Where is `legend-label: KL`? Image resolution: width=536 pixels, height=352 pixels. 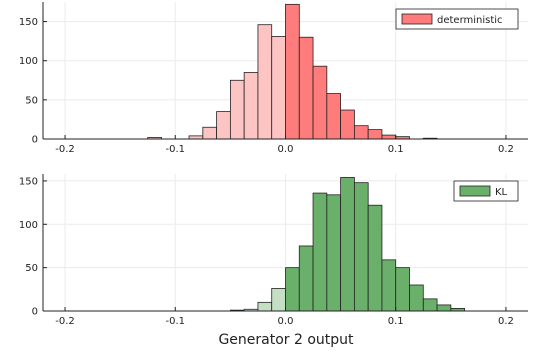 legend-label: KL is located at coordinates (501, 192).